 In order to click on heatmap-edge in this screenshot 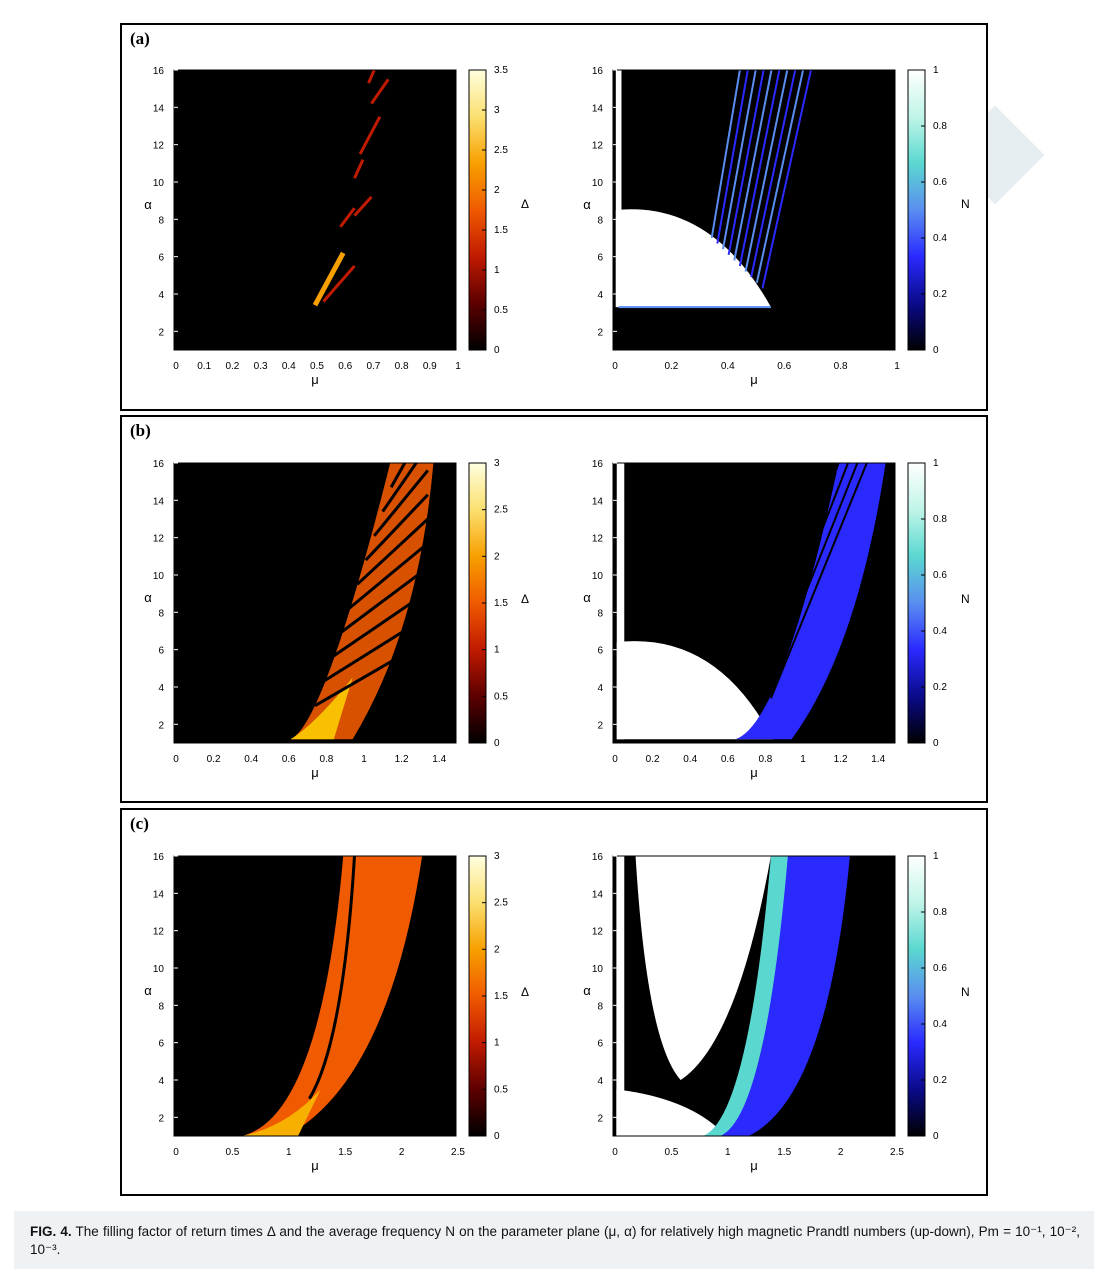, I will do `click(618, 189)`.